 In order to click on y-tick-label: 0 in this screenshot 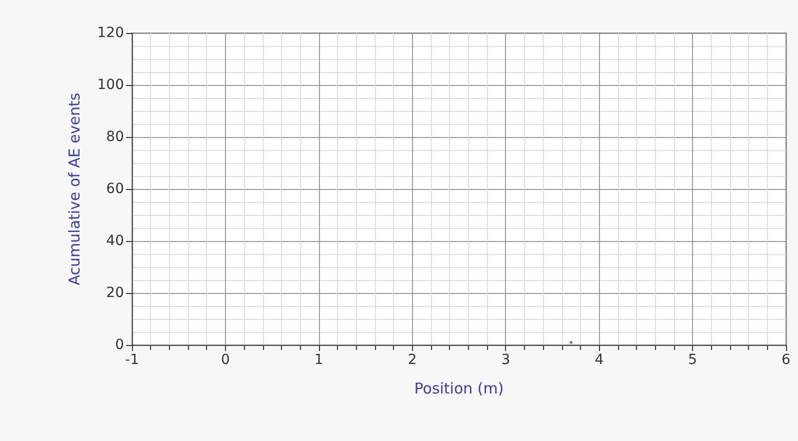, I will do `click(119, 345)`.